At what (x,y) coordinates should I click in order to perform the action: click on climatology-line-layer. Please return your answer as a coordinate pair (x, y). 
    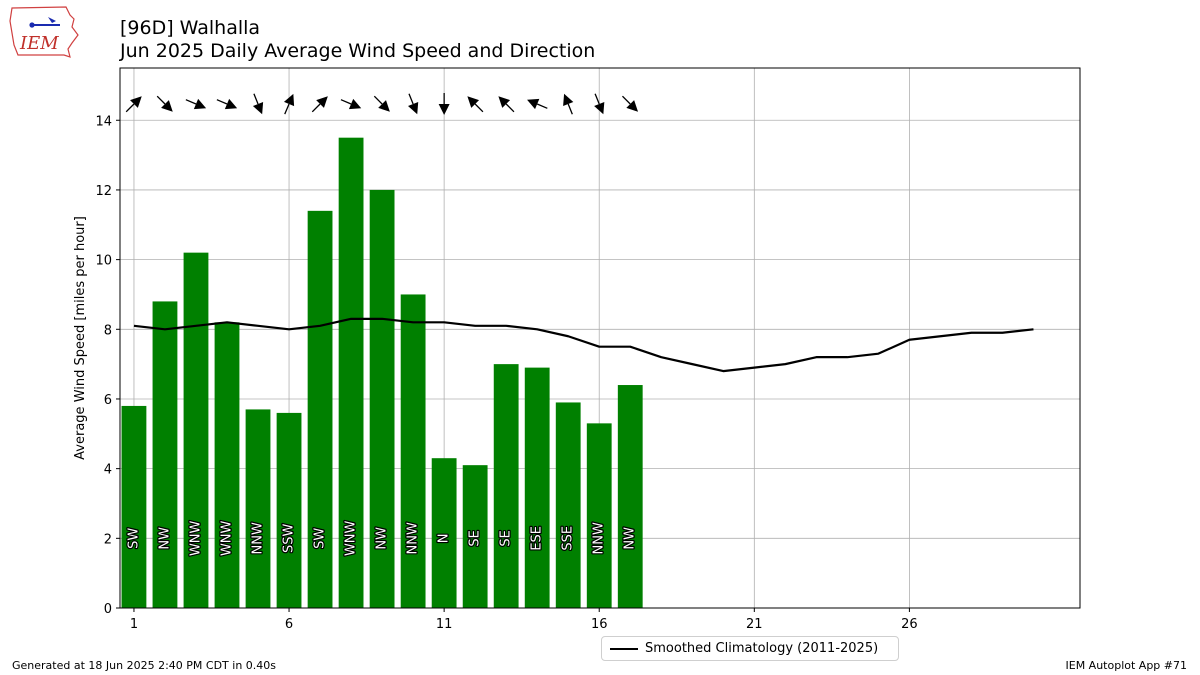
    Looking at the image, I should click on (583, 345).